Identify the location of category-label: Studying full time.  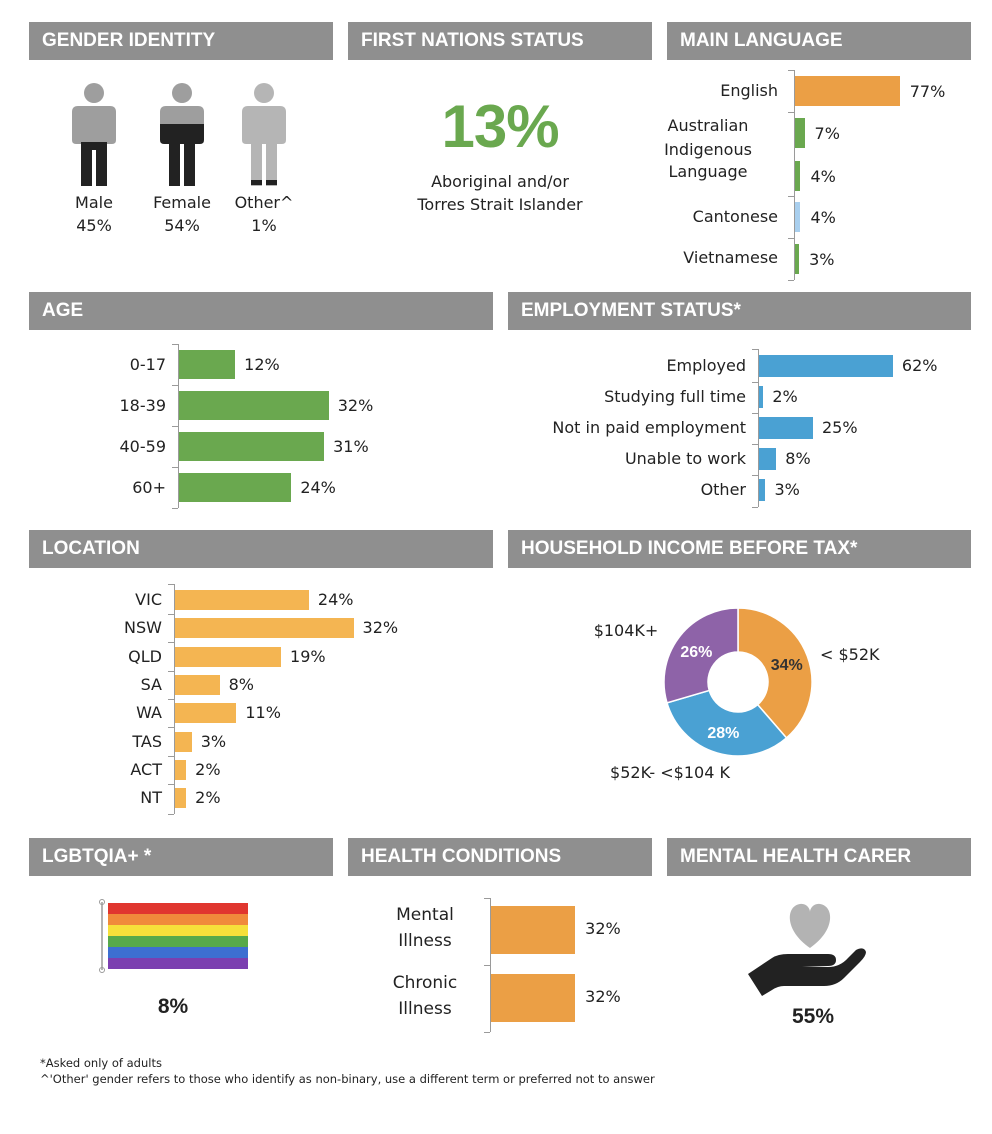
(675, 396).